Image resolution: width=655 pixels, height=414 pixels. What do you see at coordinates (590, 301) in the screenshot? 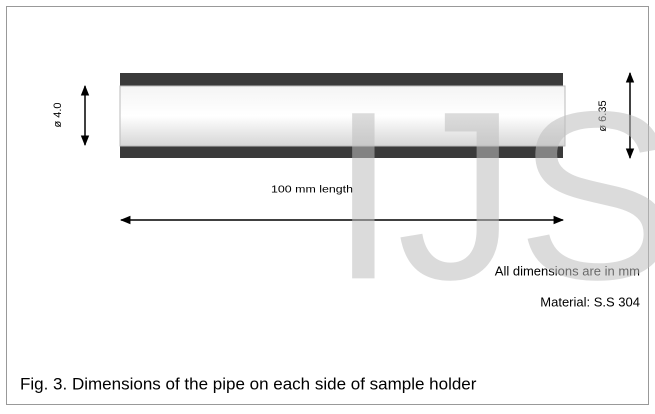
I see `material-note: Material: S.S 304` at bounding box center [590, 301].